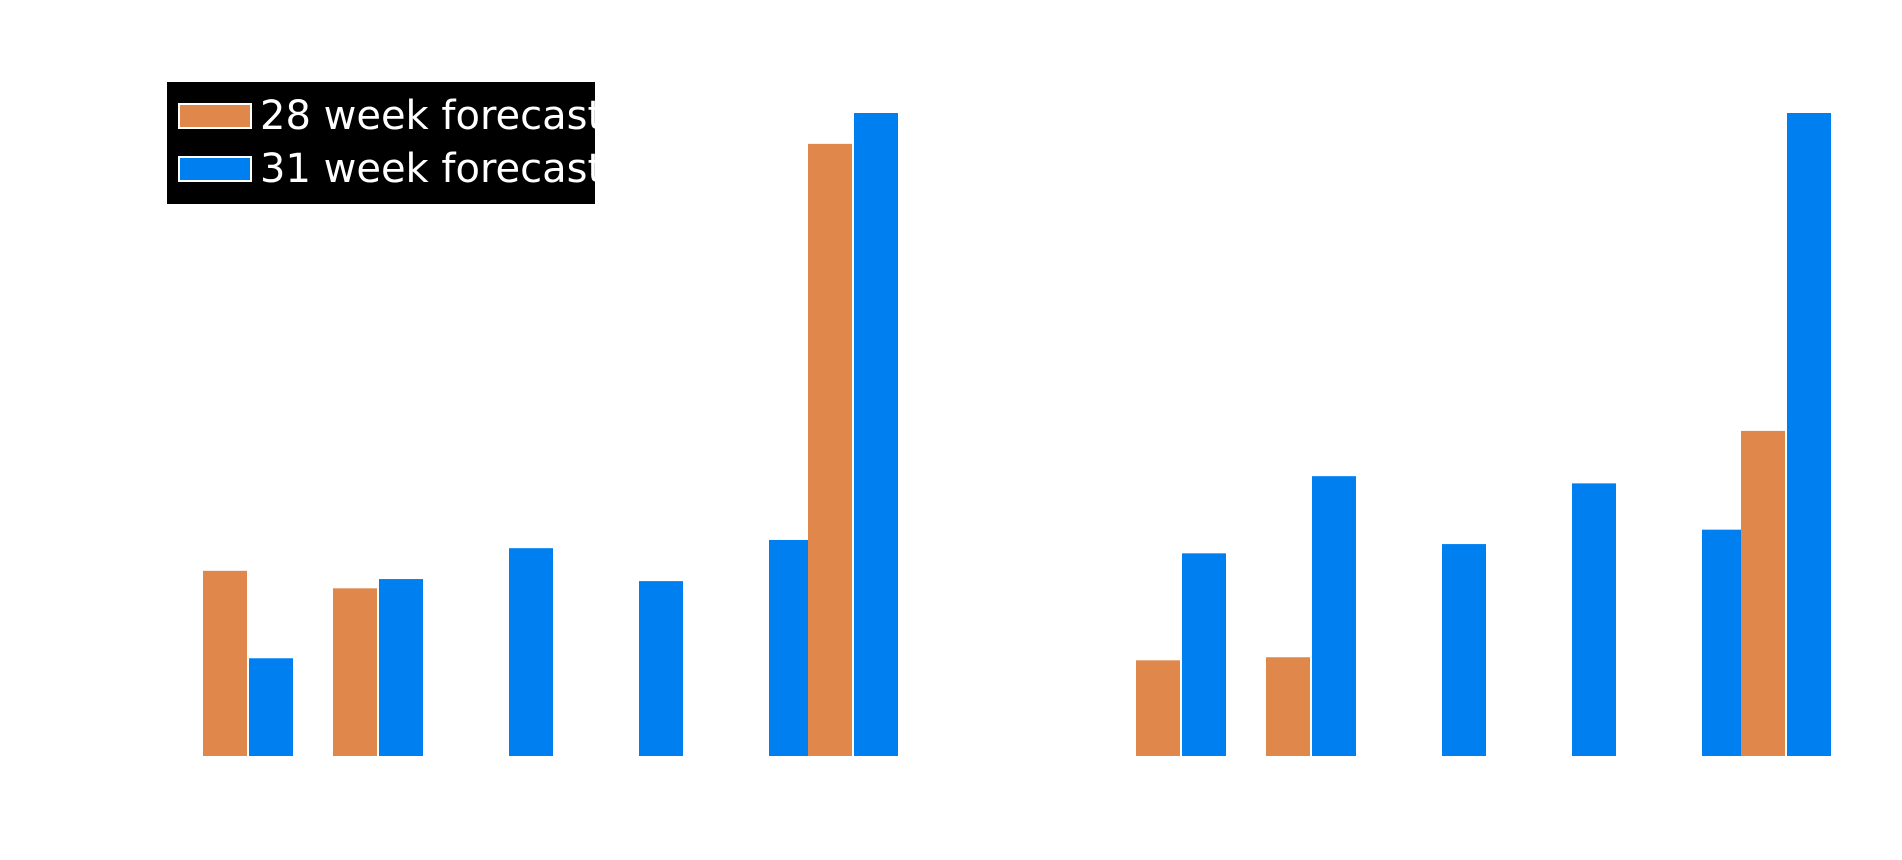  Describe the element at coordinates (1158, 708) in the screenshot. I see `bar-panel2-cat1-28-week` at that location.